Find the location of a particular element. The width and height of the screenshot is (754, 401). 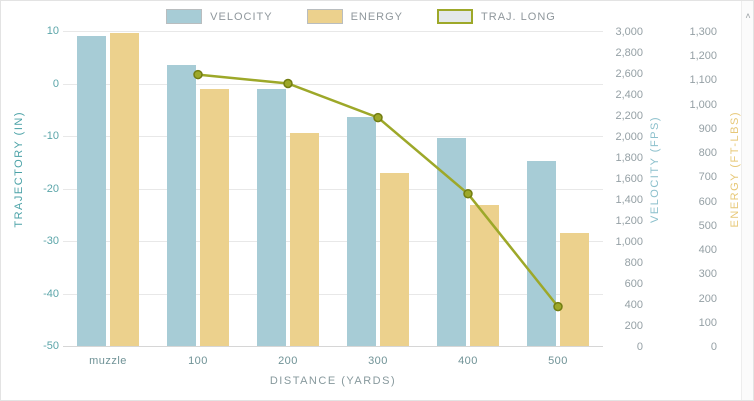

velocity-tick-label: 400 is located at coordinates (633, 305).